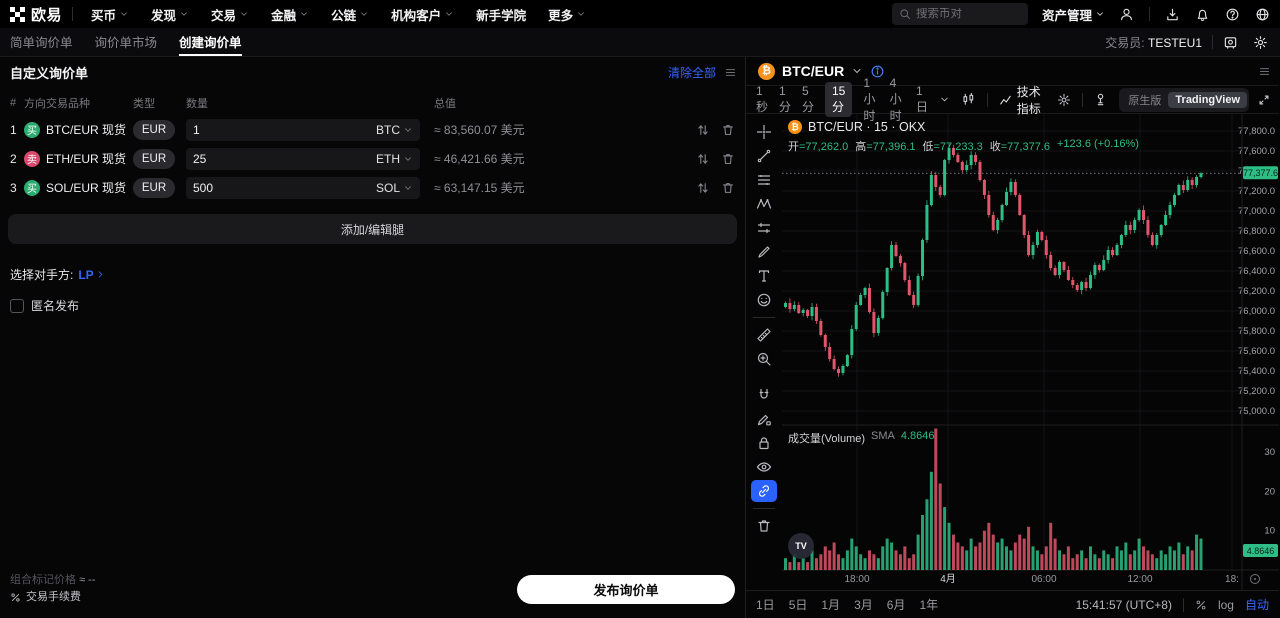 The image size is (1280, 618). Describe the element at coordinates (91, 187) in the screenshot. I see `pair-select: SOL/EUR 现货` at that location.